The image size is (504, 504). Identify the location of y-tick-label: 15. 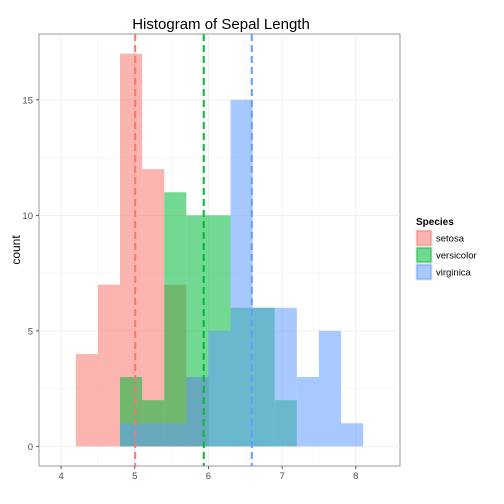
(27, 100).